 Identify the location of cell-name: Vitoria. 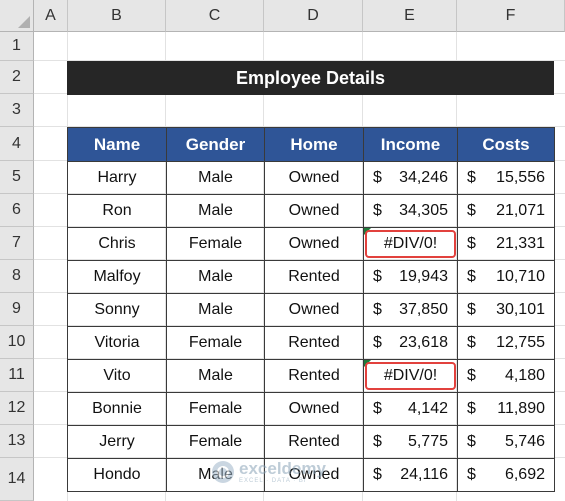
(117, 343).